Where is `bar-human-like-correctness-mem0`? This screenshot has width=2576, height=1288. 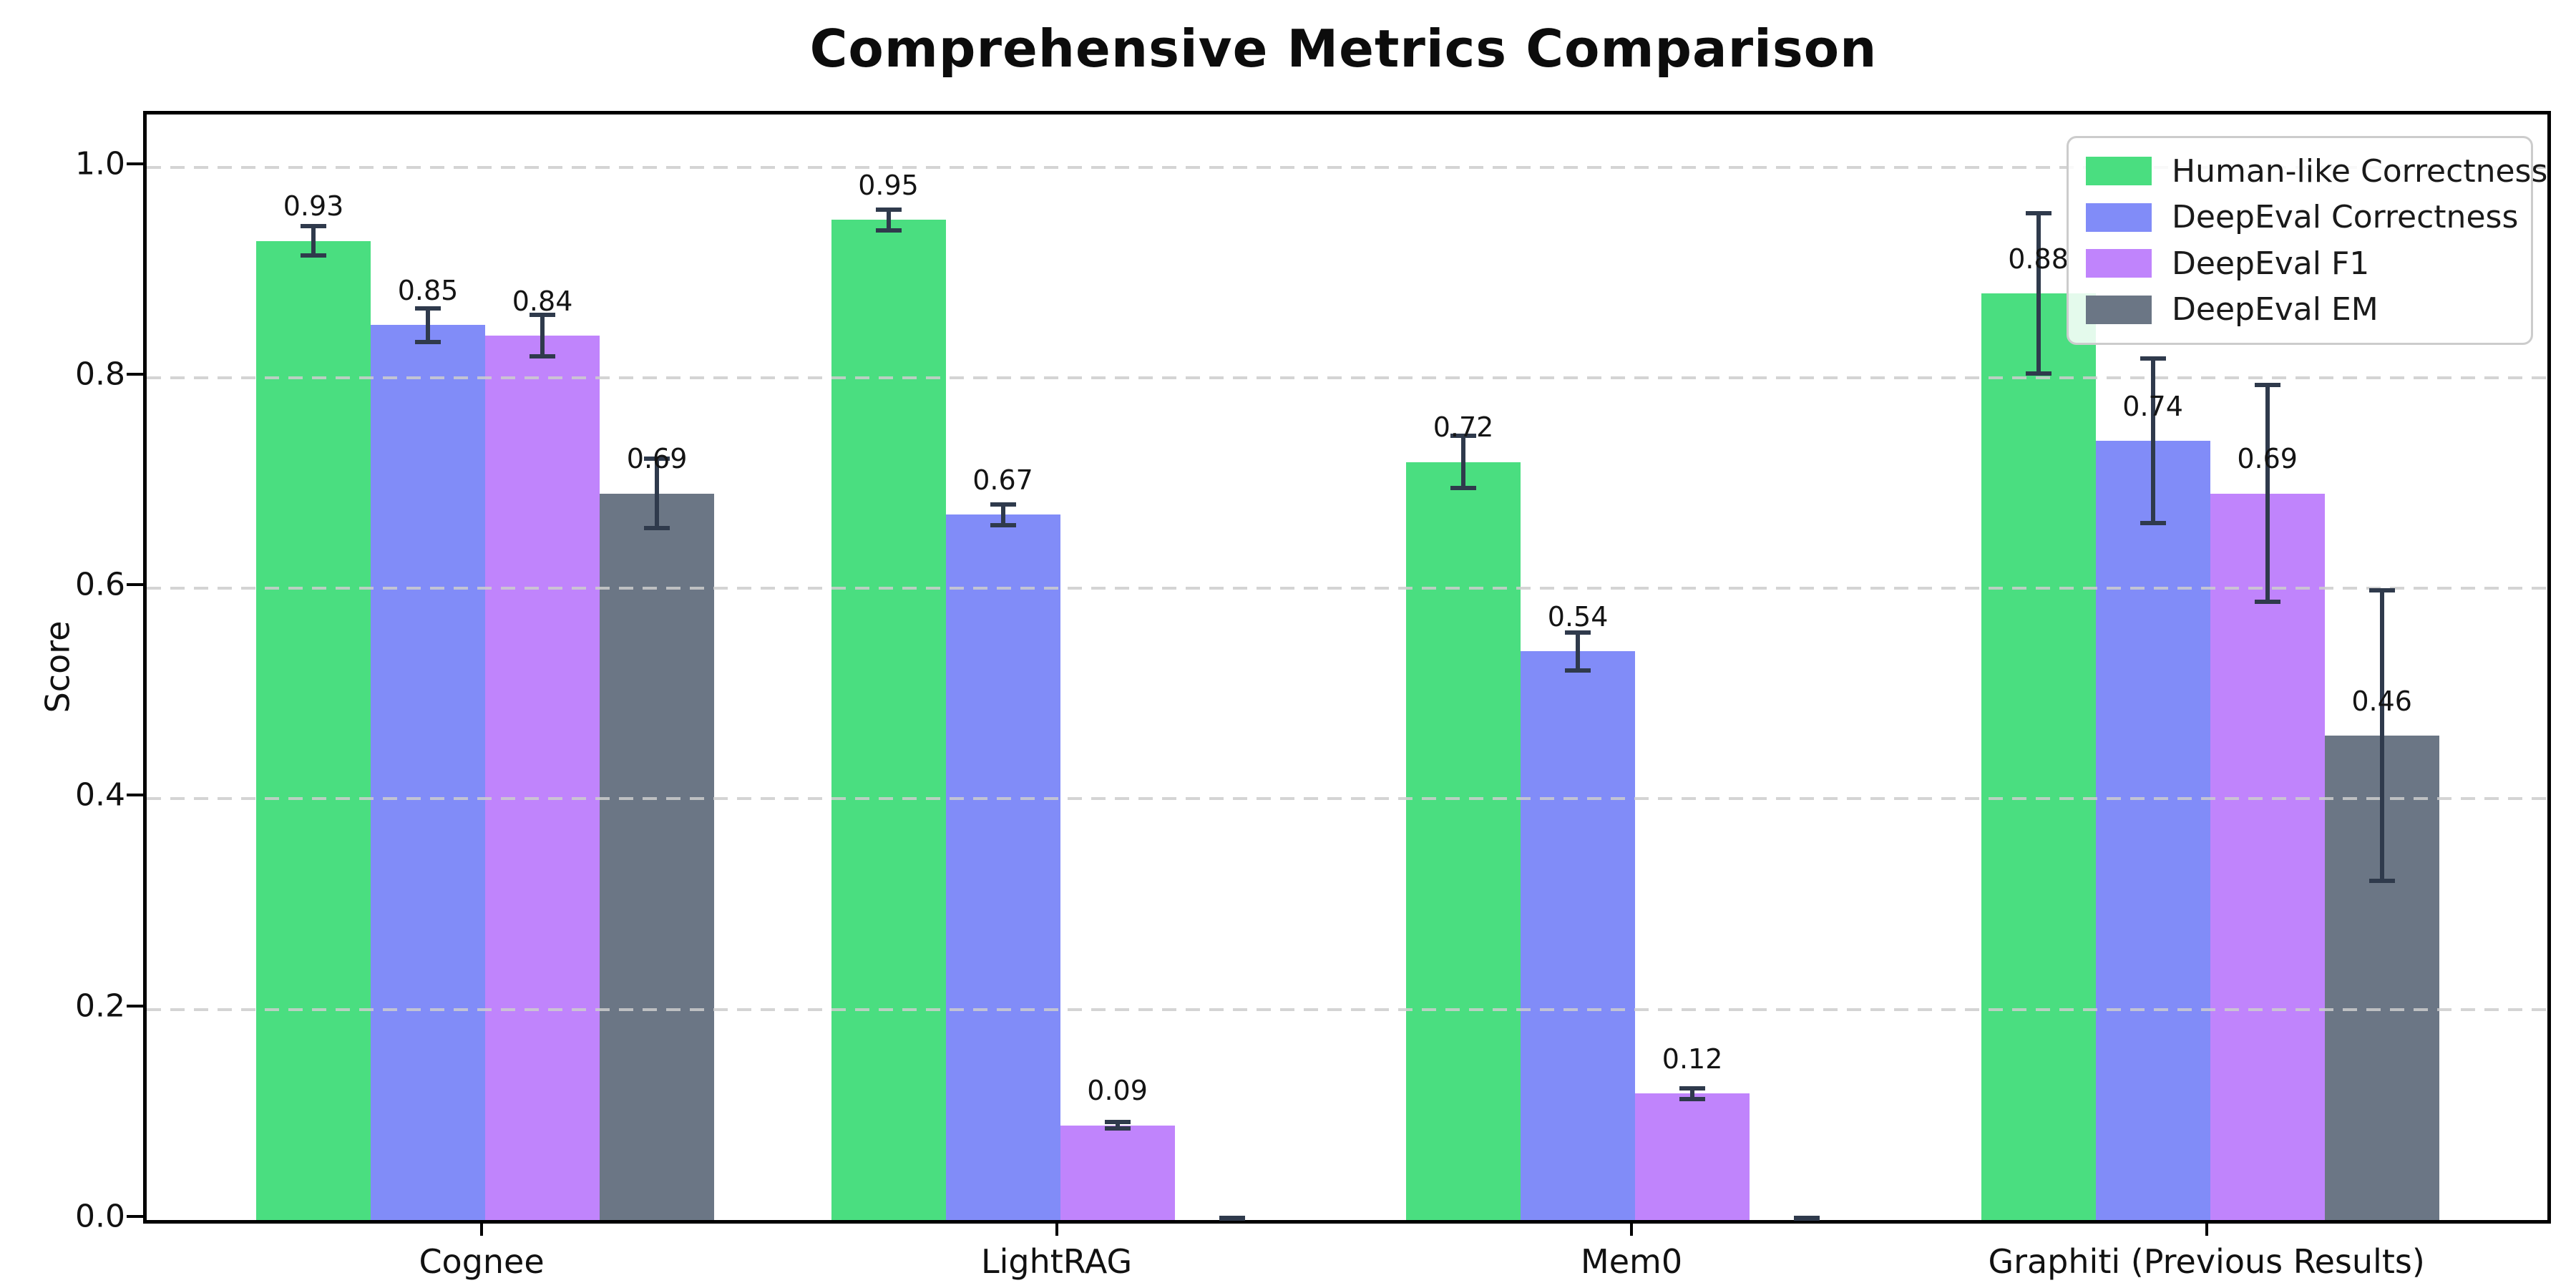
bar-human-like-correctness-mem0 is located at coordinates (1463, 841).